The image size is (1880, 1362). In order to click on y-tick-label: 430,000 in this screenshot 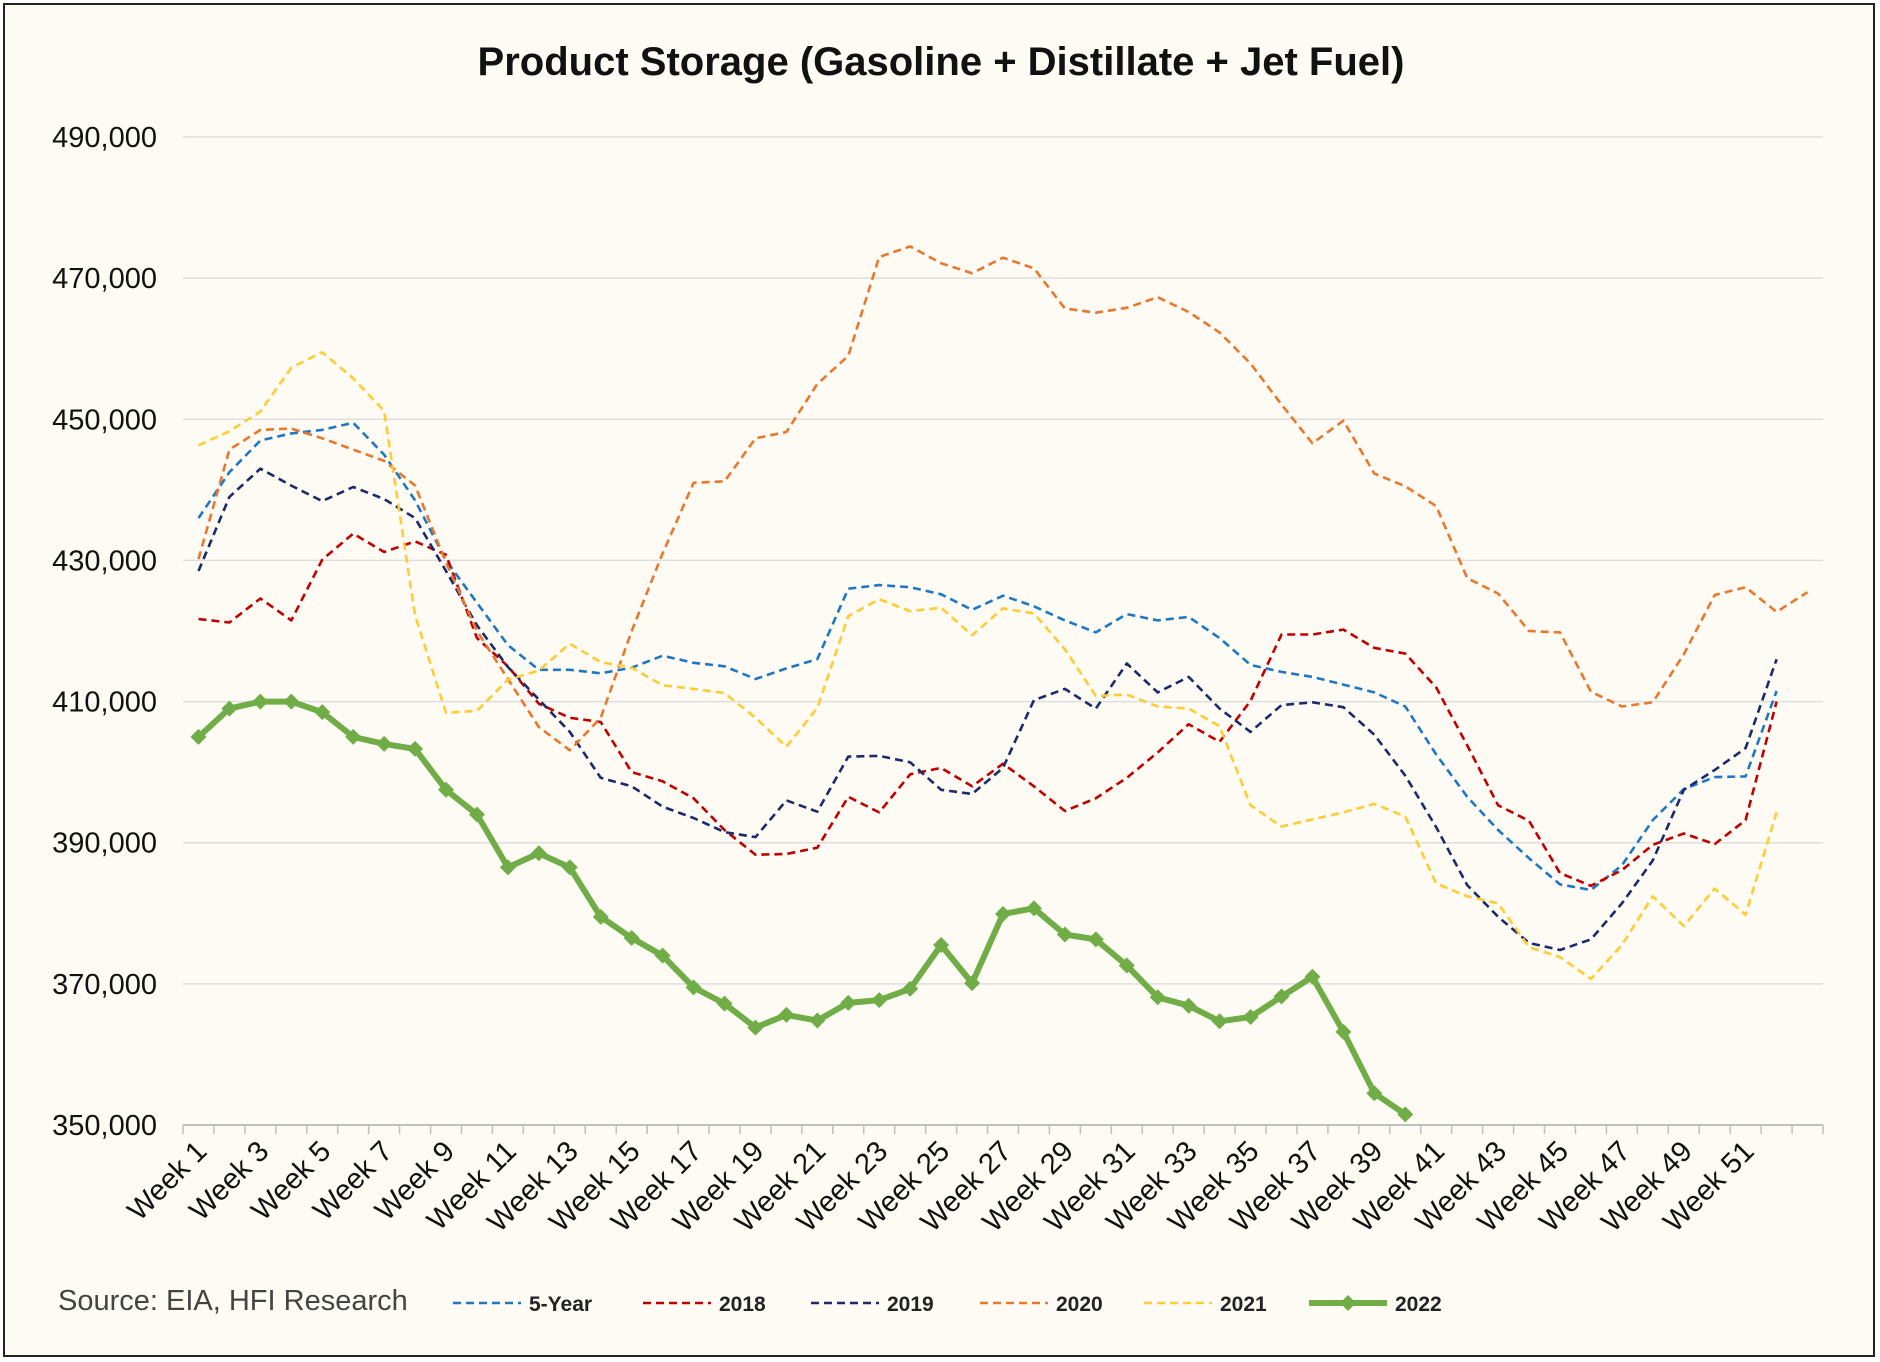, I will do `click(104, 561)`.